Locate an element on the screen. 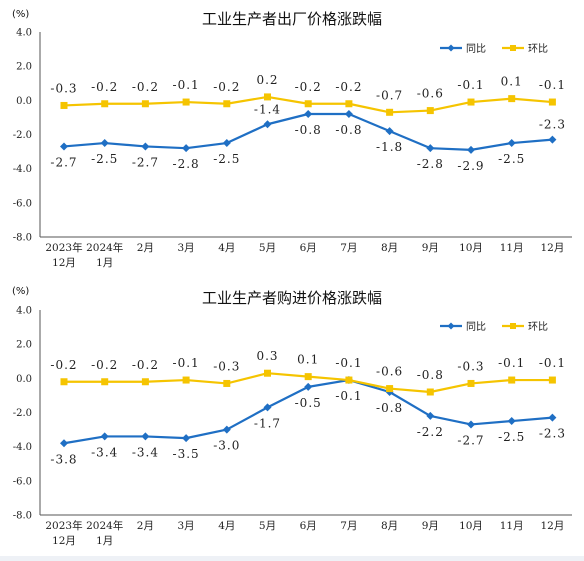  x-tick-label: 3月 is located at coordinates (186, 248).